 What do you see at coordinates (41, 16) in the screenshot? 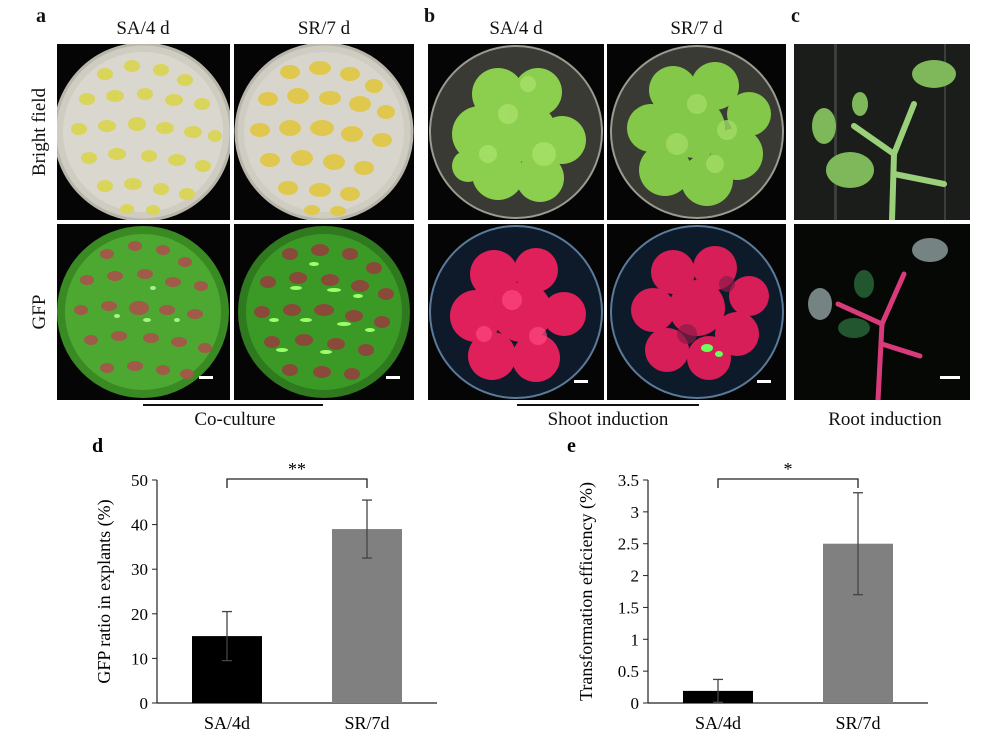
I see `panel-a-letter: a` at bounding box center [41, 16].